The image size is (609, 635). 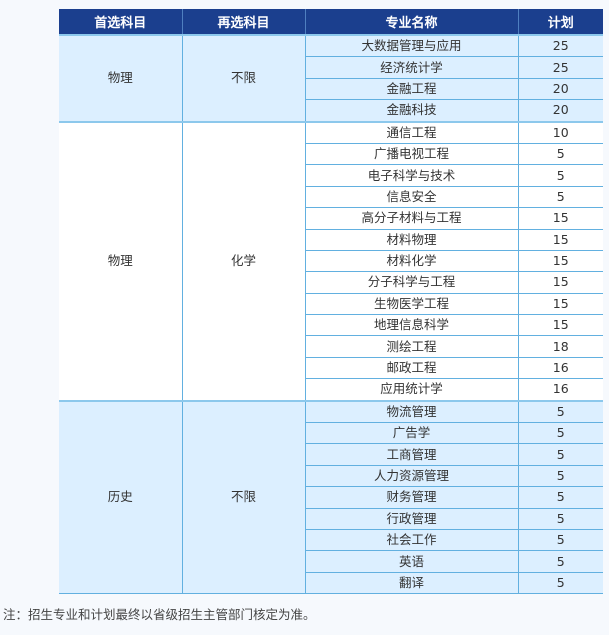 I want to click on major-name-cell: 地理信息科学, so click(x=412, y=325).